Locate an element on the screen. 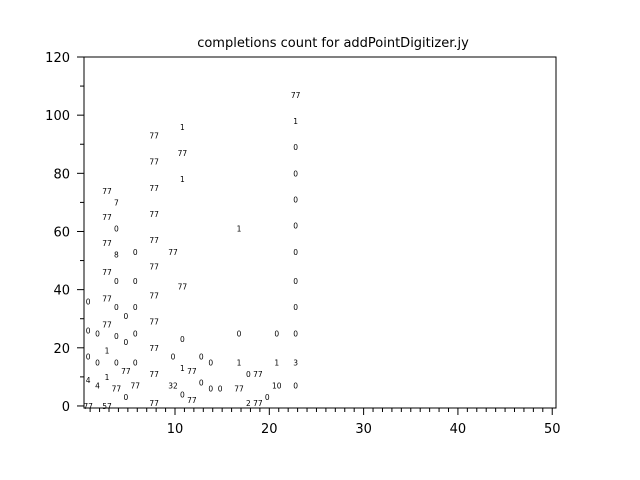 Image resolution: width=640 pixels, height=480 pixels. y-tick-label: 0 is located at coordinates (66, 407).